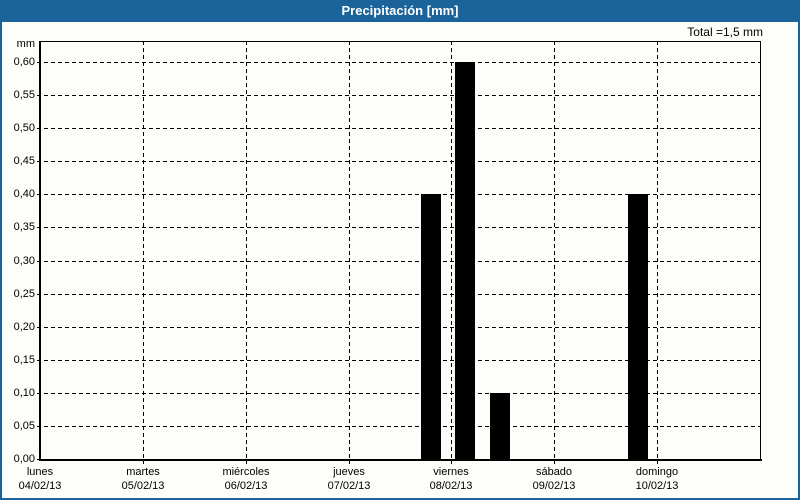 This screenshot has height=500, width=800. Describe the element at coordinates (24, 261) in the screenshot. I see `y-tick-label: 0,30` at that location.